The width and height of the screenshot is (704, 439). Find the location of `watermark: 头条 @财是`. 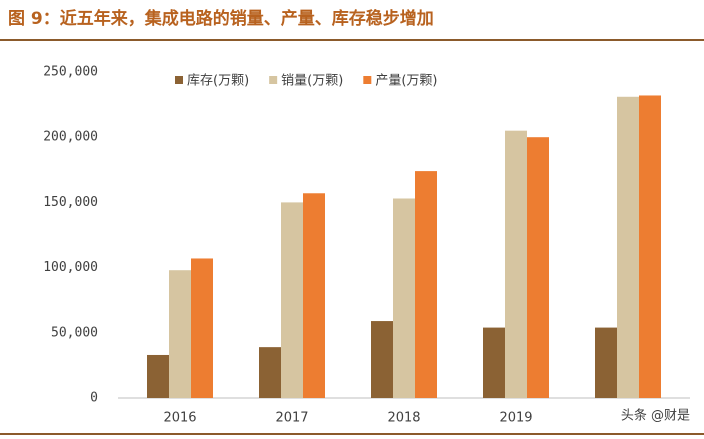

watermark: 头条 @财是 is located at coordinates (655, 416).